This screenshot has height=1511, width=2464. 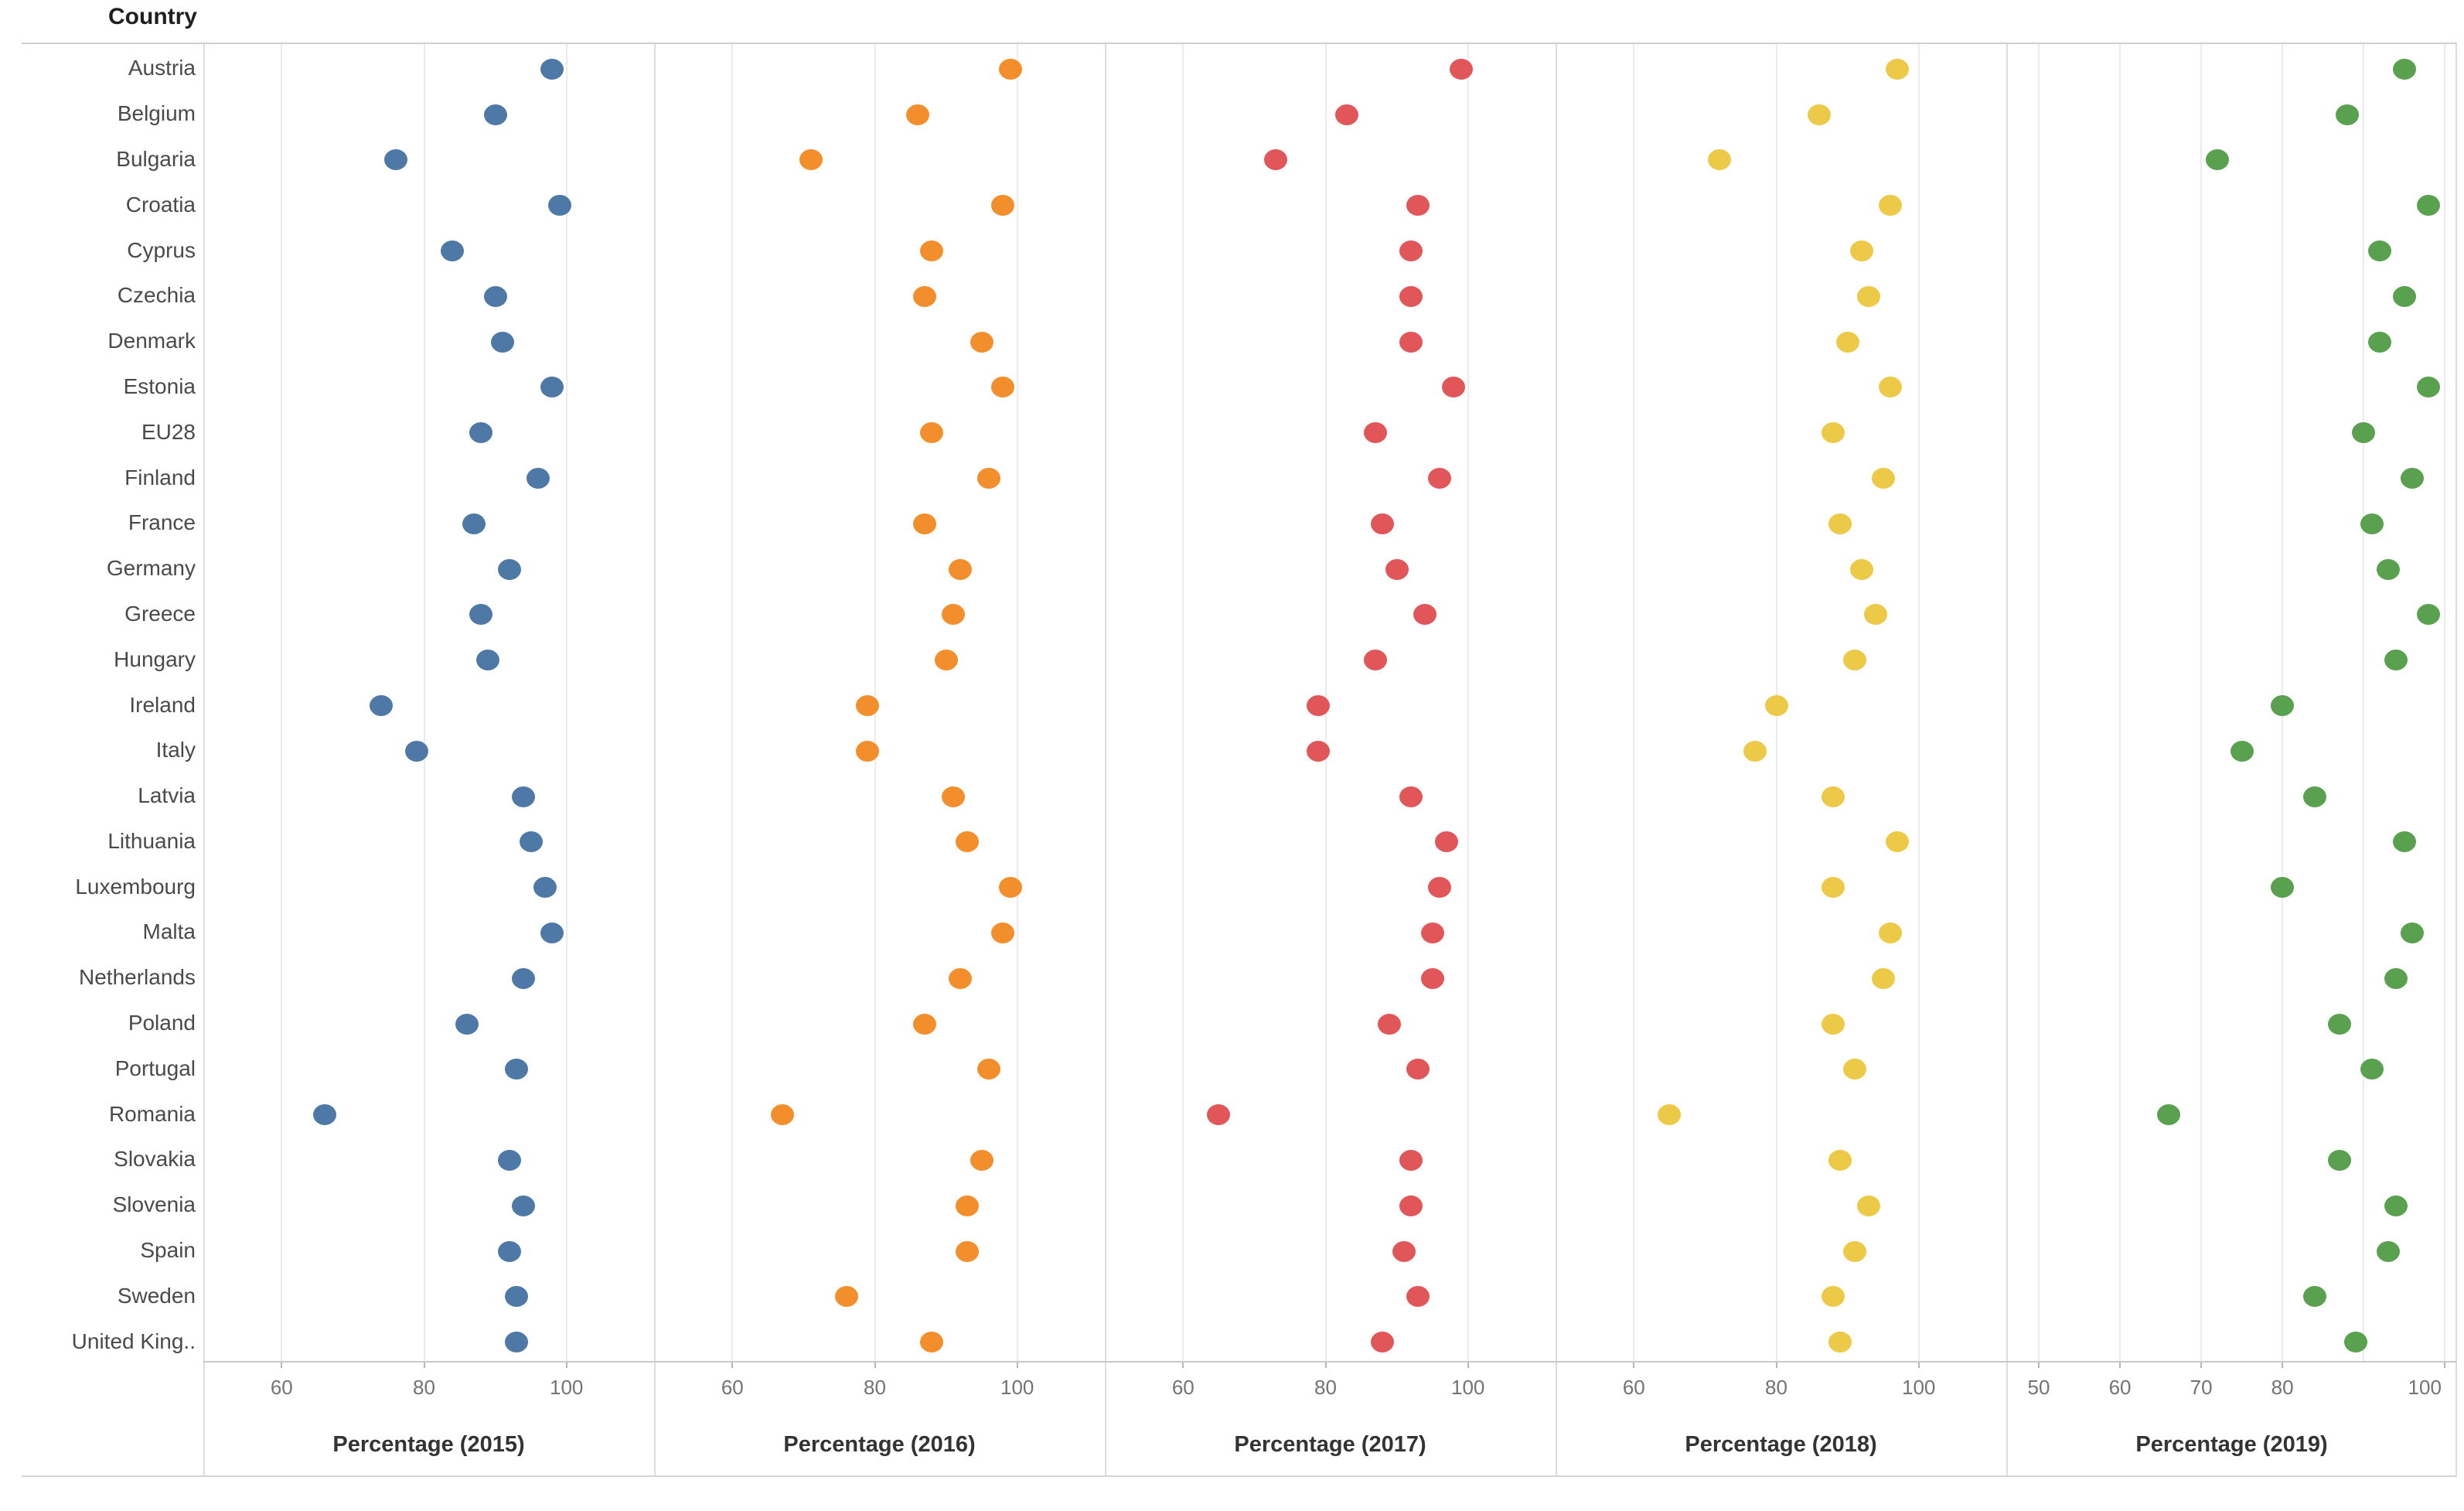 What do you see at coordinates (1418, 1297) in the screenshot?
I see `data-point-2017-sweden` at bounding box center [1418, 1297].